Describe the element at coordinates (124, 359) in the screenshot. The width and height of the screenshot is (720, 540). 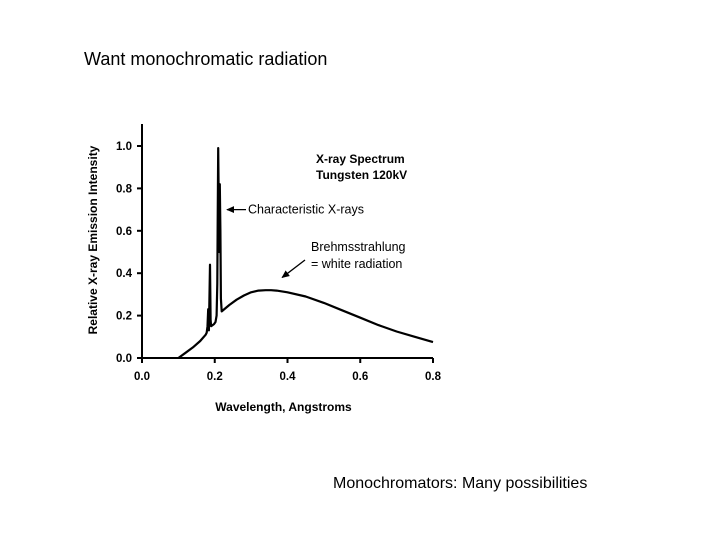
I see `y-tick-label: 0.0` at that location.